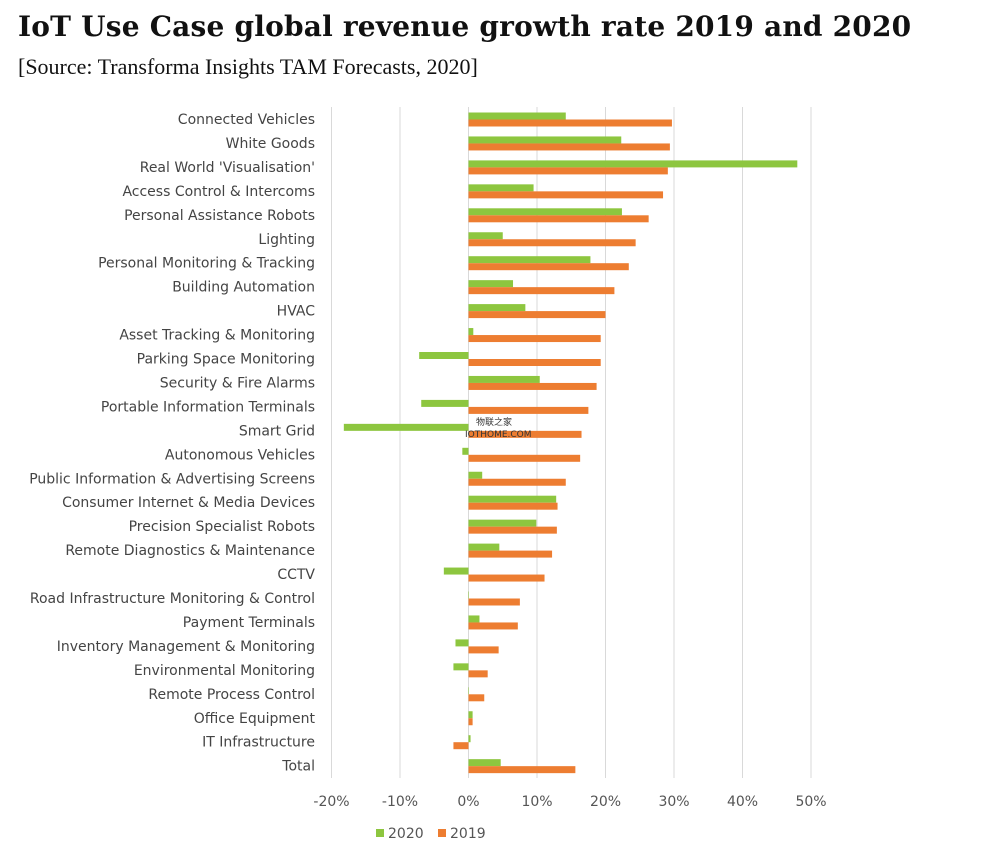 This screenshot has height=862, width=1000. I want to click on category-label: Access Control & Intercoms, so click(218, 192).